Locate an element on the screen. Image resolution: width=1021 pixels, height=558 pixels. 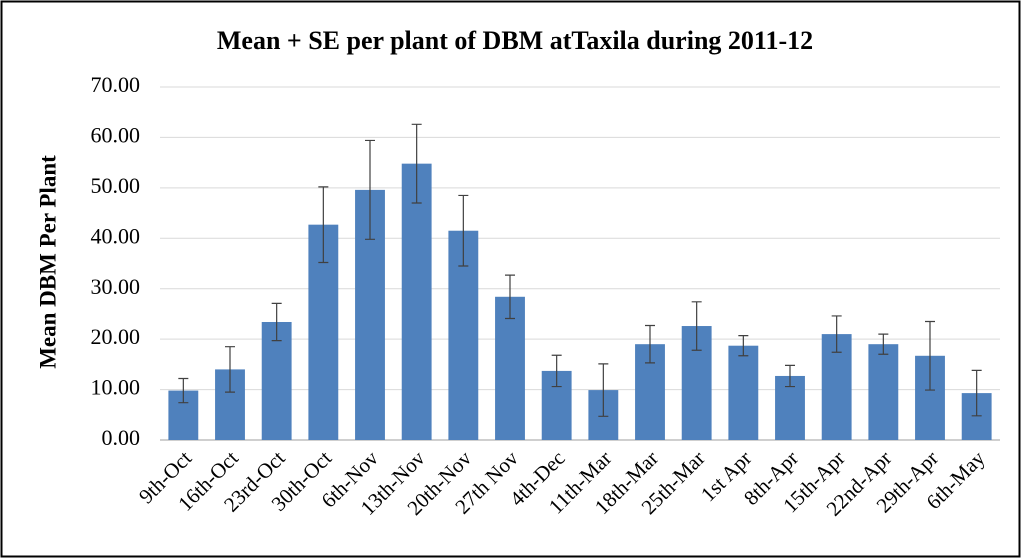
y-tick-label: 0.00 is located at coordinates (121, 437).